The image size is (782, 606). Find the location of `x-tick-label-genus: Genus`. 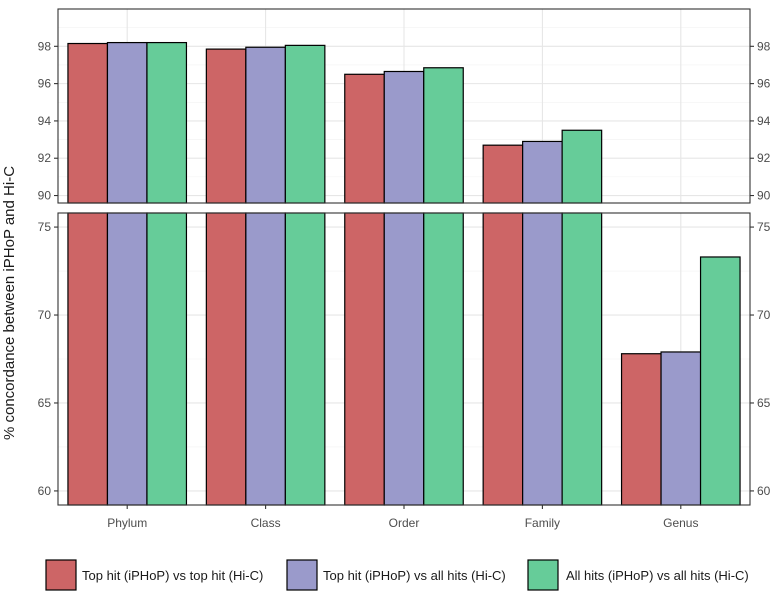

x-tick-label-genus: Genus is located at coordinates (680, 523).